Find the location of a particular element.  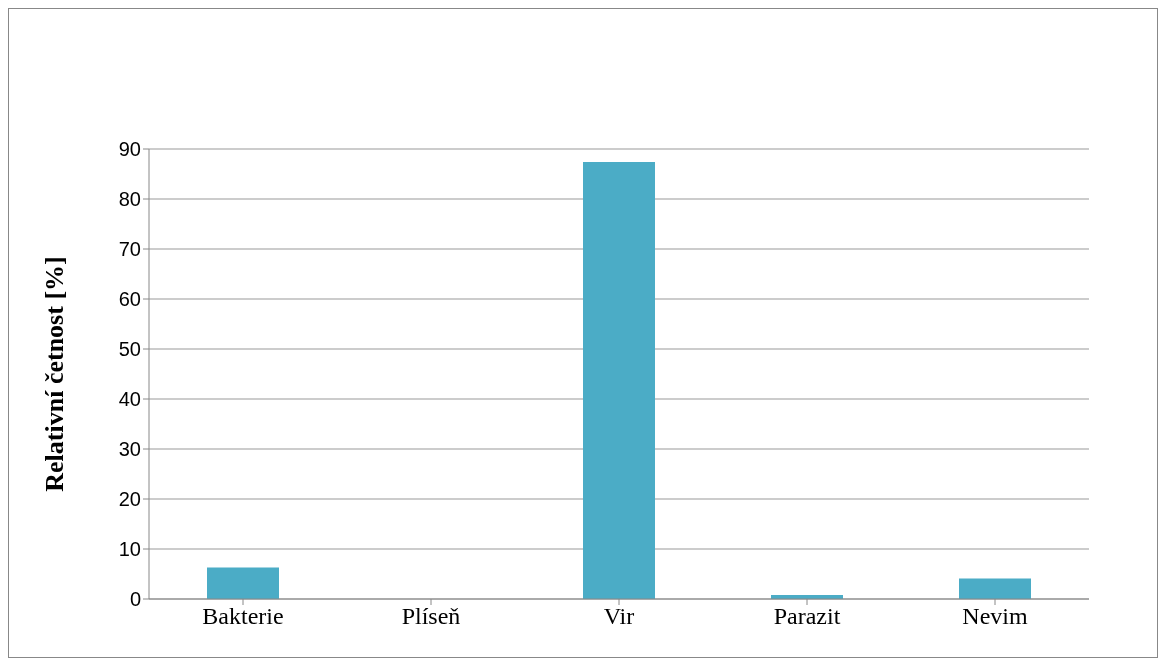

x-tick-label: Vir is located at coordinates (619, 616).